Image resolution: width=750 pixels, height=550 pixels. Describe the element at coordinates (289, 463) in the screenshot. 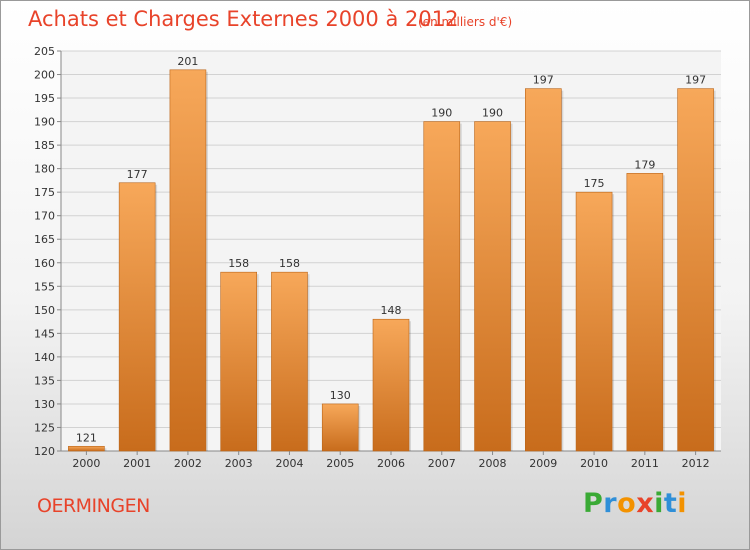

I see `x-tick-label: 2004` at that location.